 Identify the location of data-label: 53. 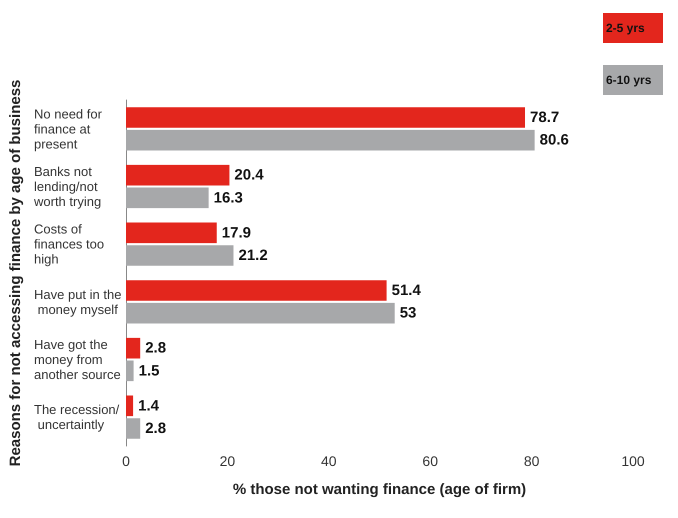
(408, 313).